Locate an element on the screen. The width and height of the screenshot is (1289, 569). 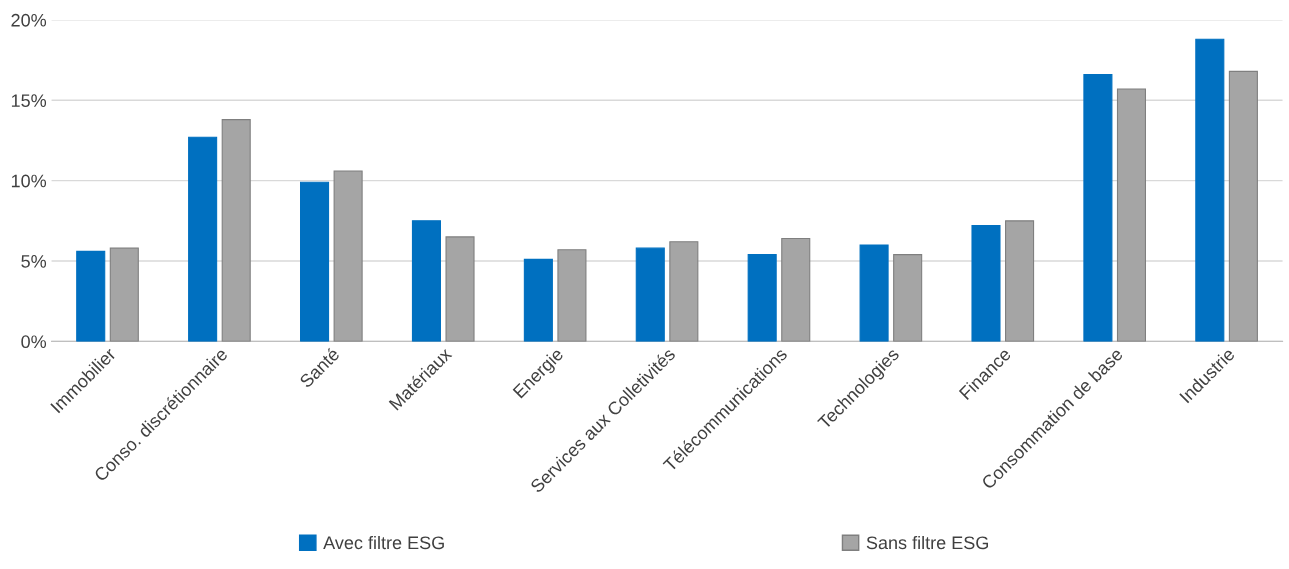
y-tick-label: 15% is located at coordinates (29, 101).